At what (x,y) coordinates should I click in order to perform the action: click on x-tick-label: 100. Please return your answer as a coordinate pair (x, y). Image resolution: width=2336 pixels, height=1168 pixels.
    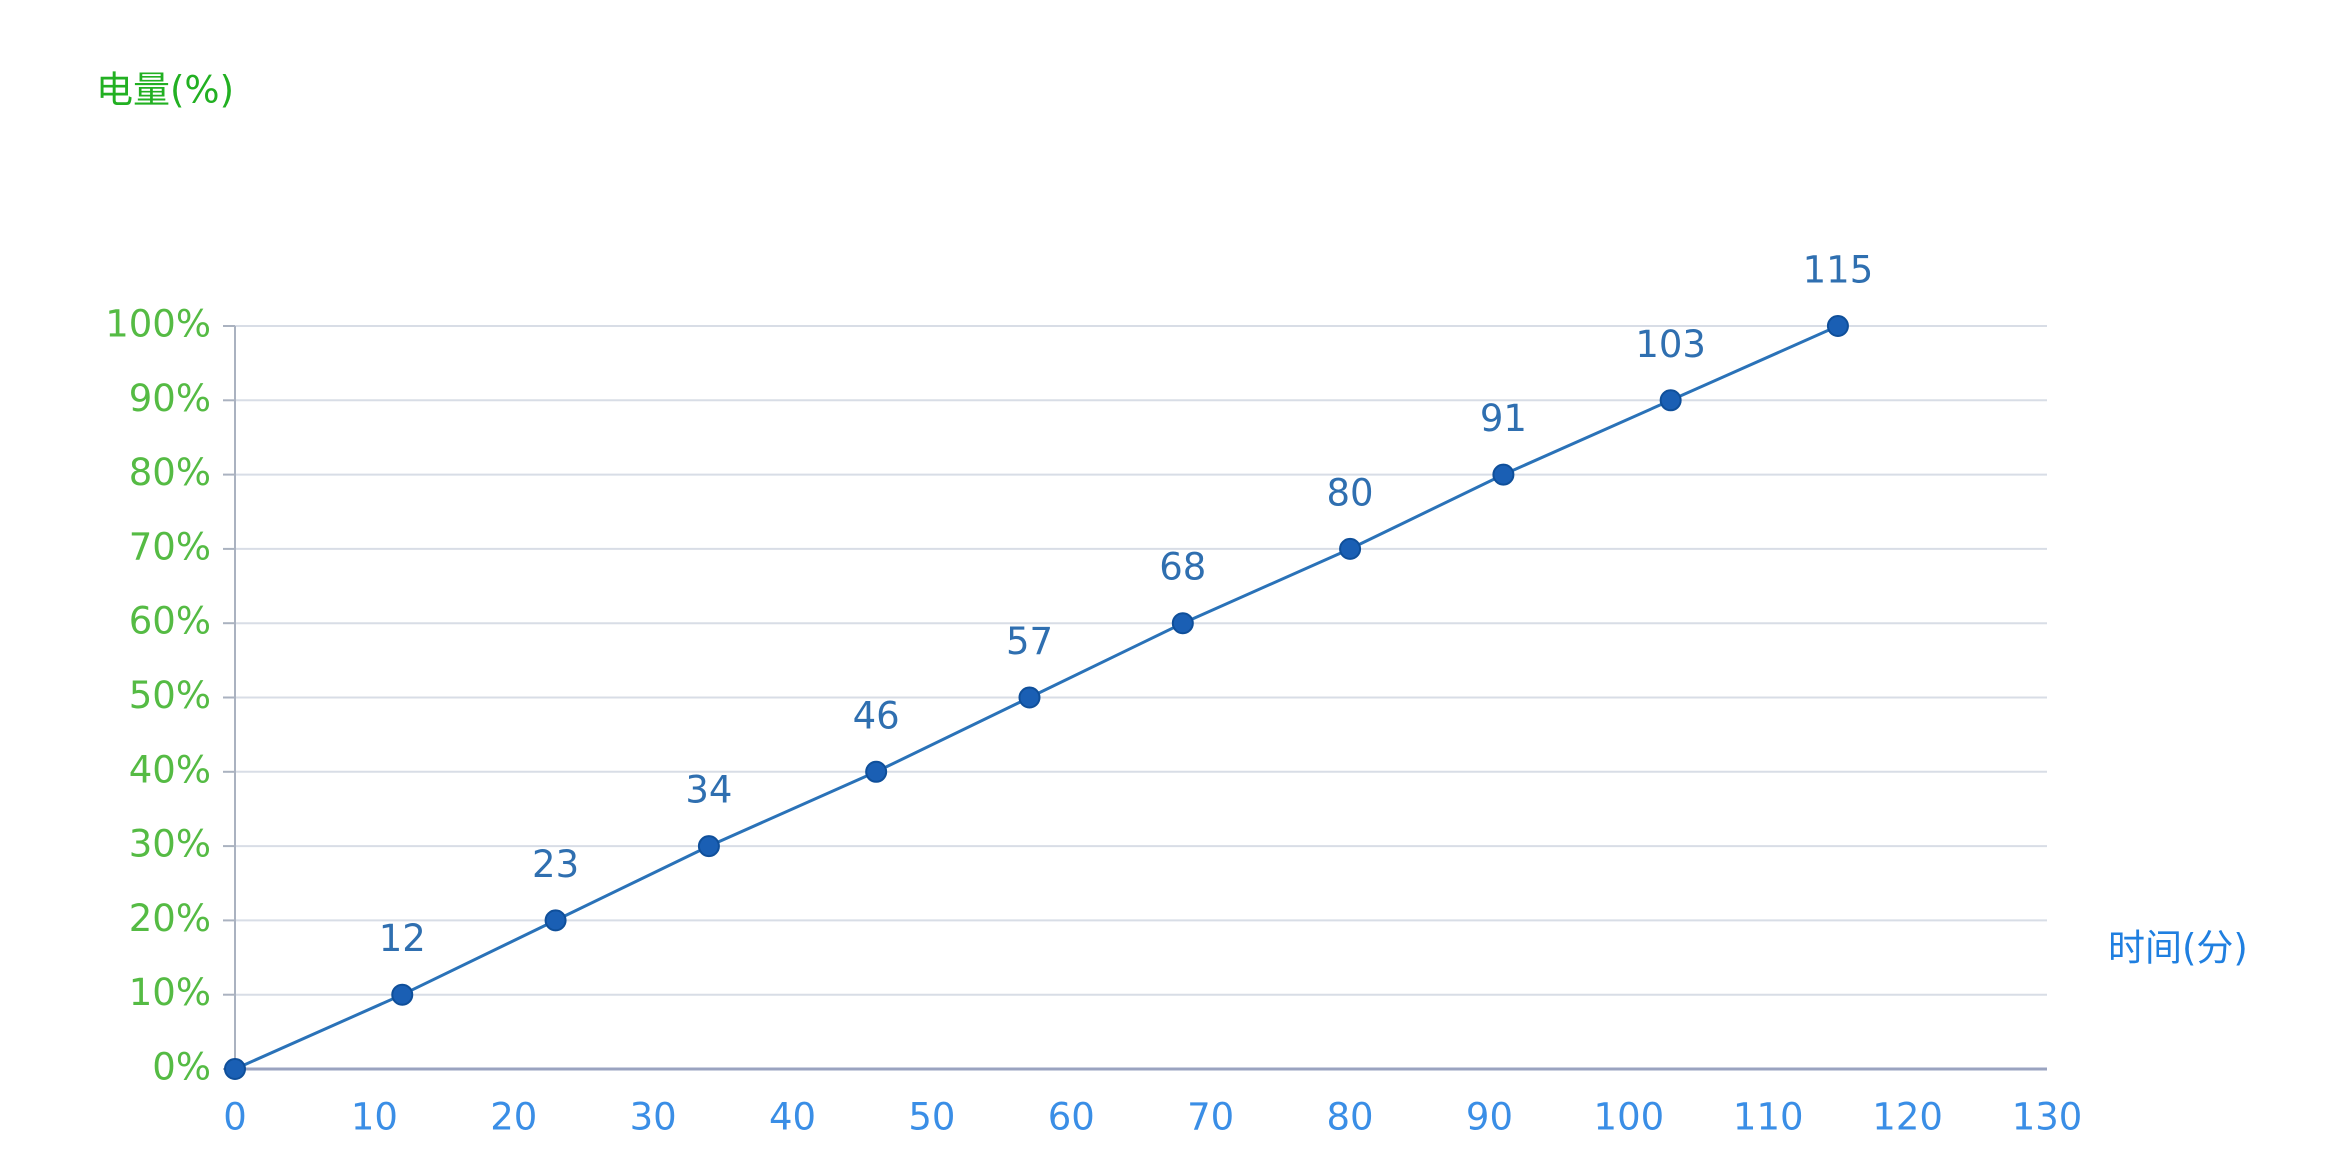
    Looking at the image, I should click on (1629, 1117).